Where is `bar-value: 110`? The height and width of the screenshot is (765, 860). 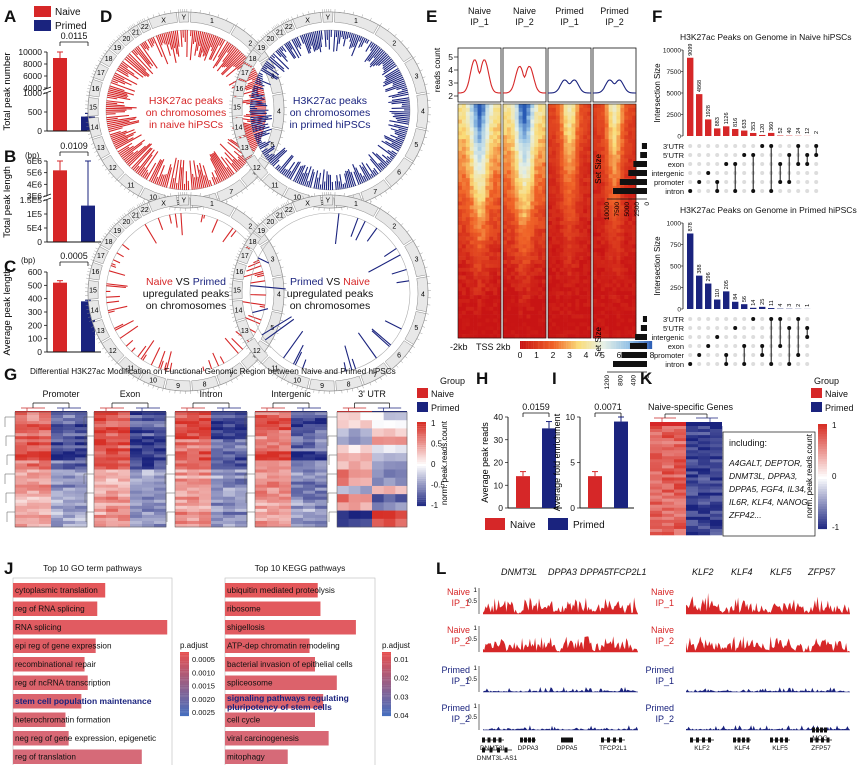
bar-value: 110 is located at coordinates (718, 293).